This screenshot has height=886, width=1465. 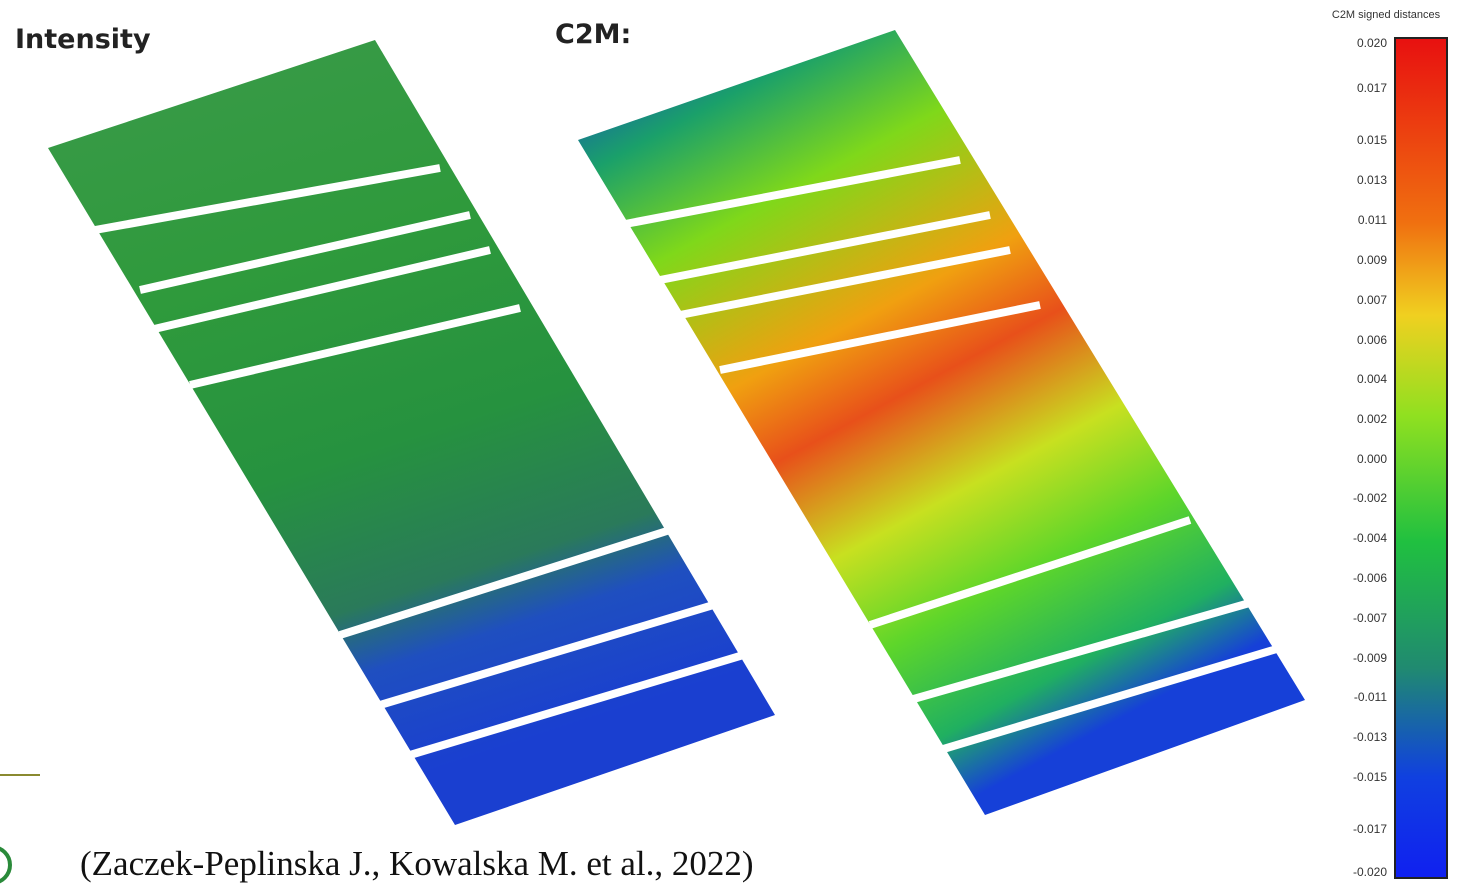 I want to click on tick-label: -0.002, so click(x=1370, y=498).